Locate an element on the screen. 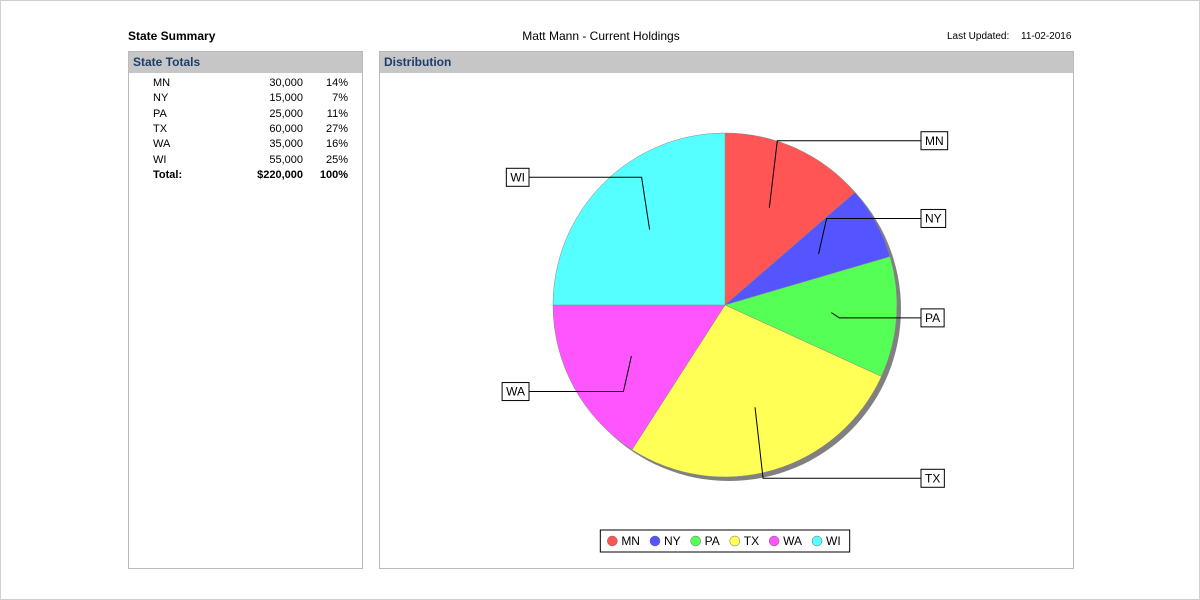 This screenshot has height=600, width=1200. panel-title: State Totals is located at coordinates (245, 62).